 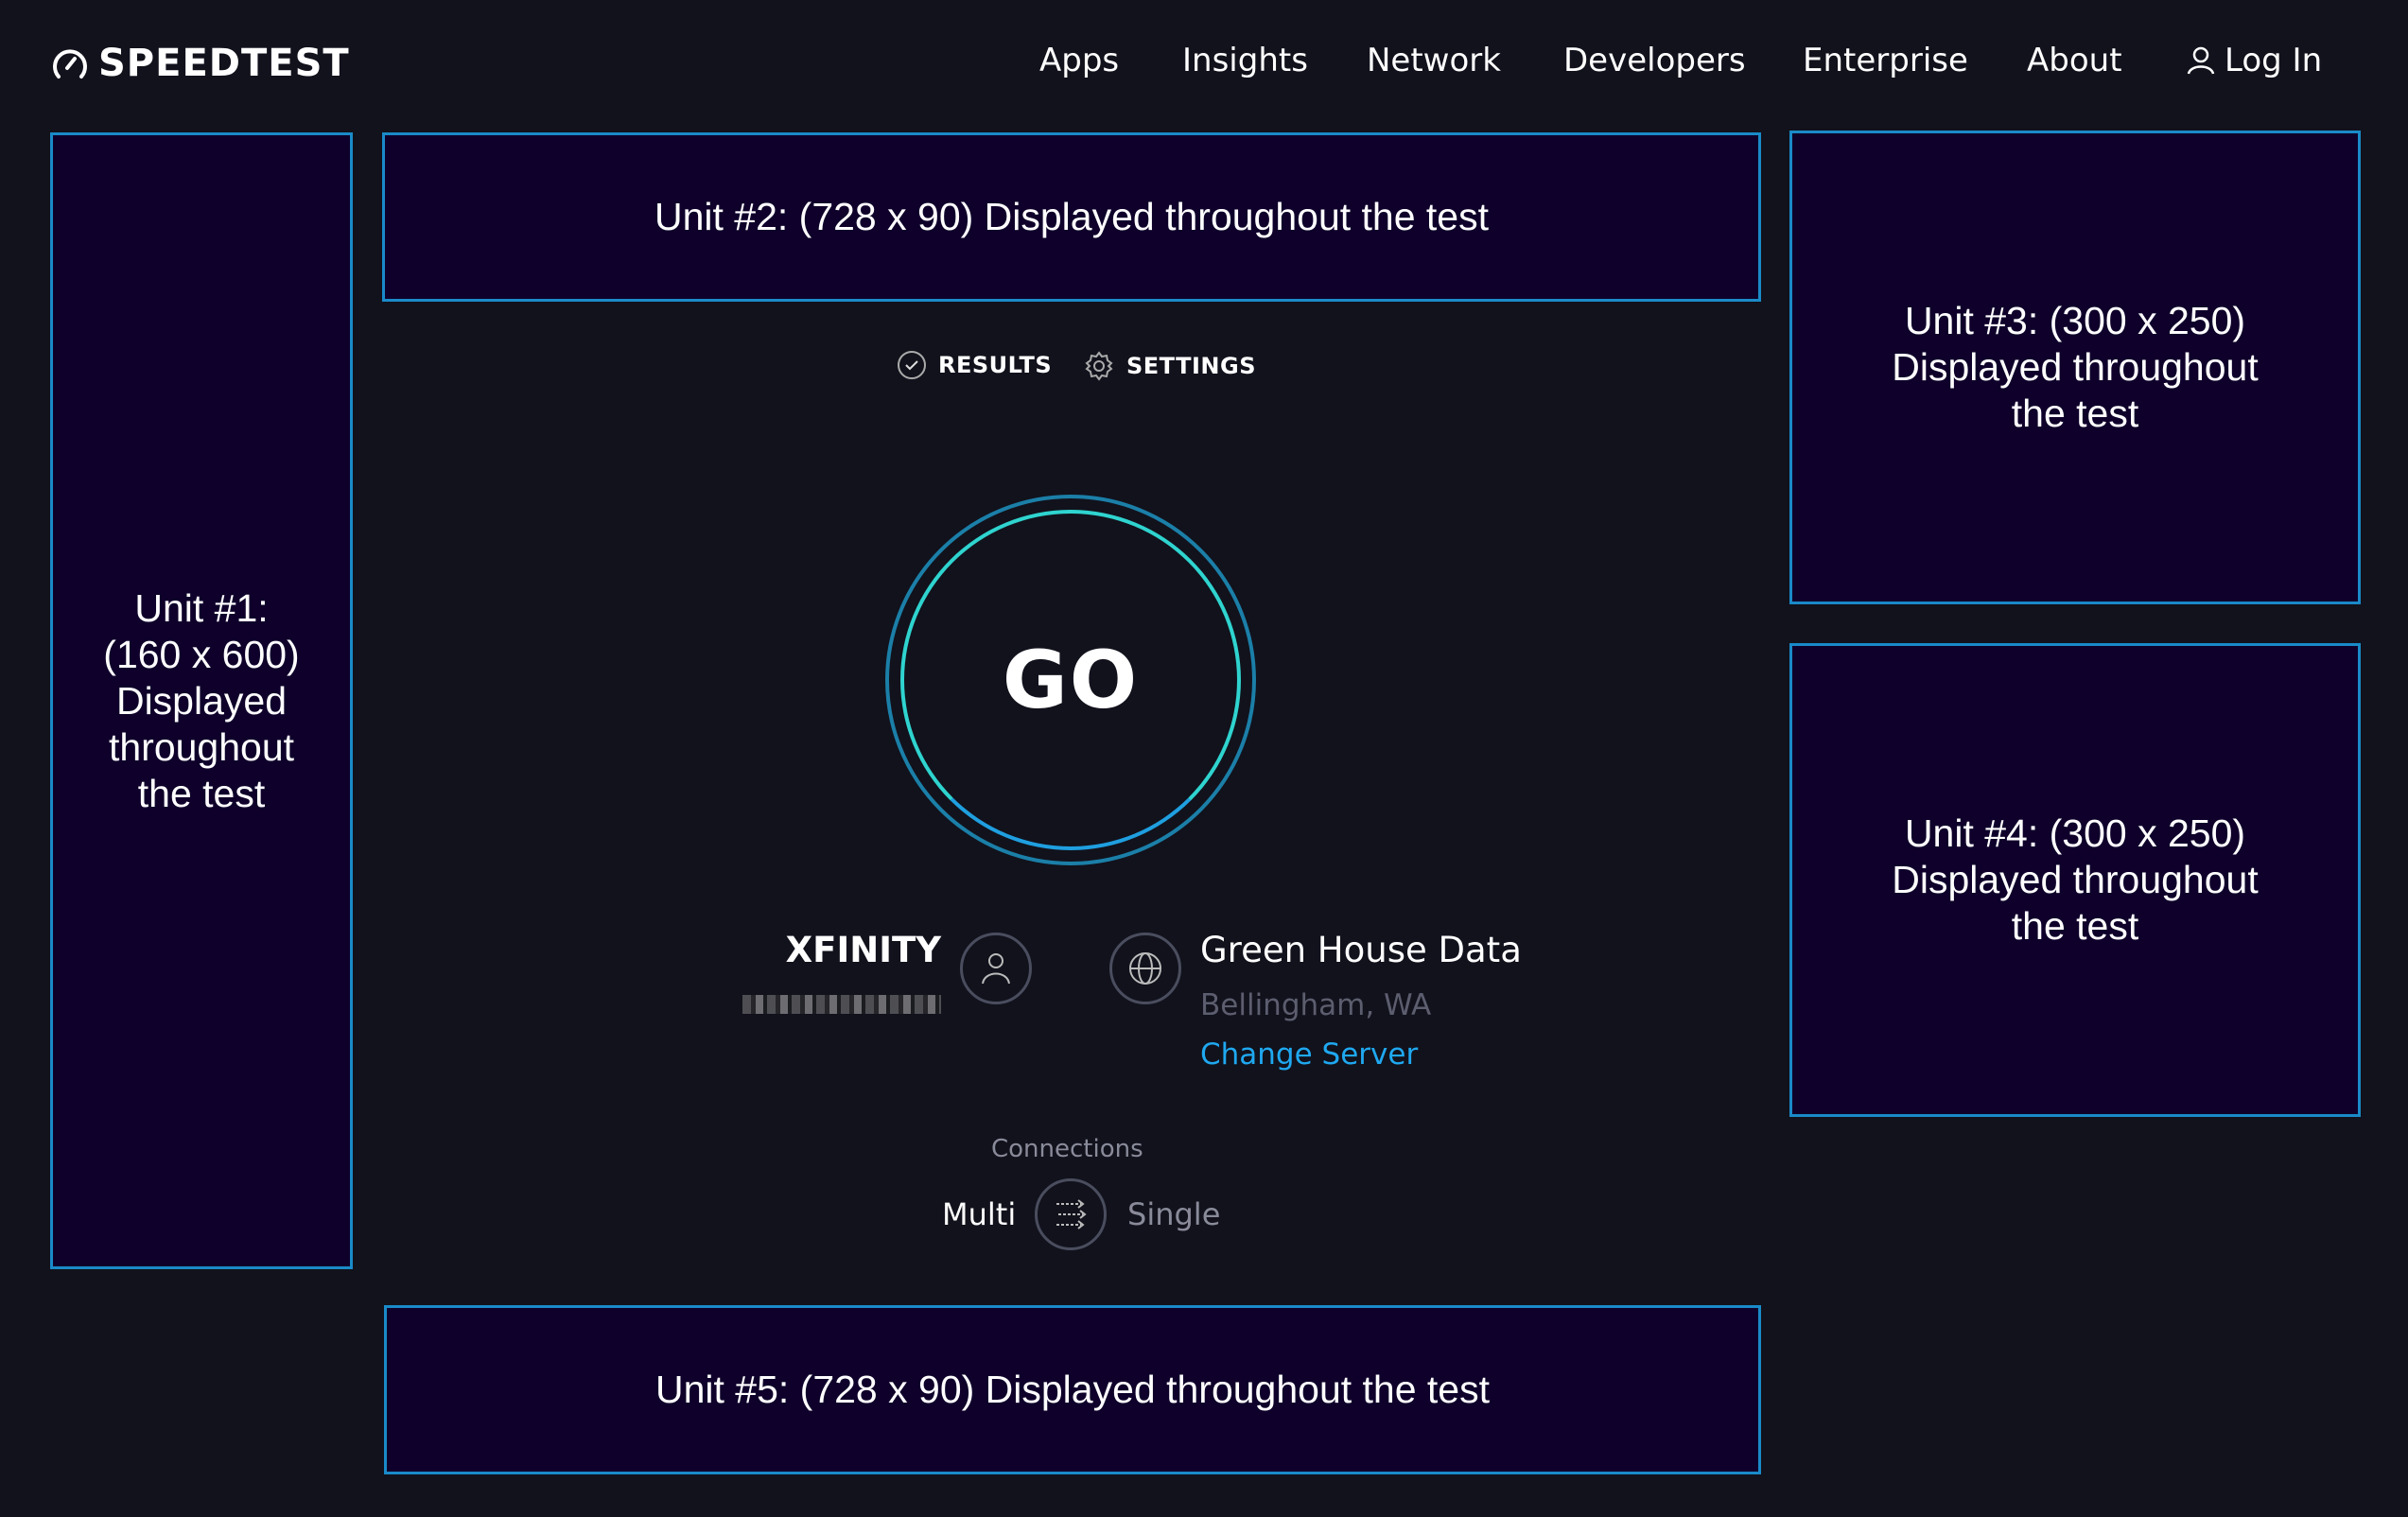 What do you see at coordinates (1174, 1214) in the screenshot?
I see `connections-single: Single` at bounding box center [1174, 1214].